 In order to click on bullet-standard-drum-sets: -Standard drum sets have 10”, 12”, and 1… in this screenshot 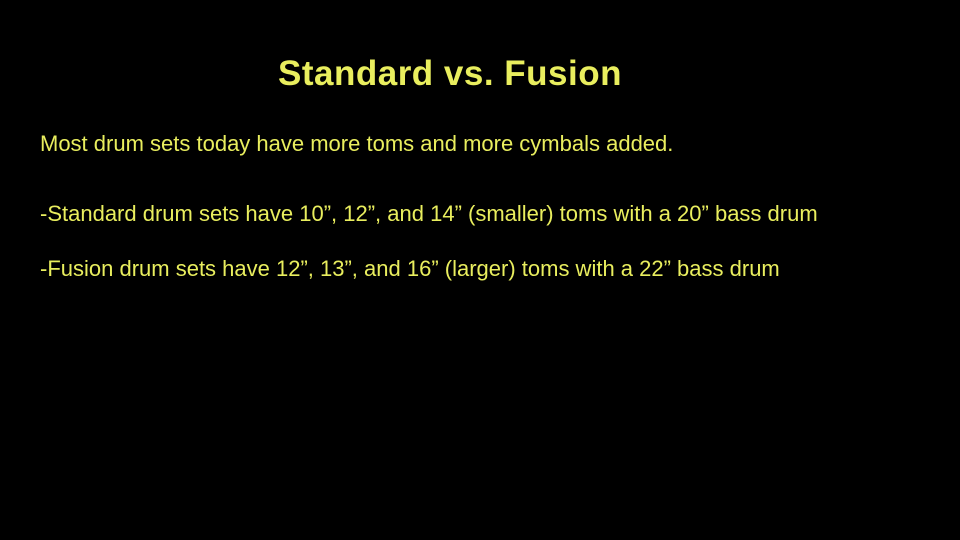, I will do `click(429, 213)`.